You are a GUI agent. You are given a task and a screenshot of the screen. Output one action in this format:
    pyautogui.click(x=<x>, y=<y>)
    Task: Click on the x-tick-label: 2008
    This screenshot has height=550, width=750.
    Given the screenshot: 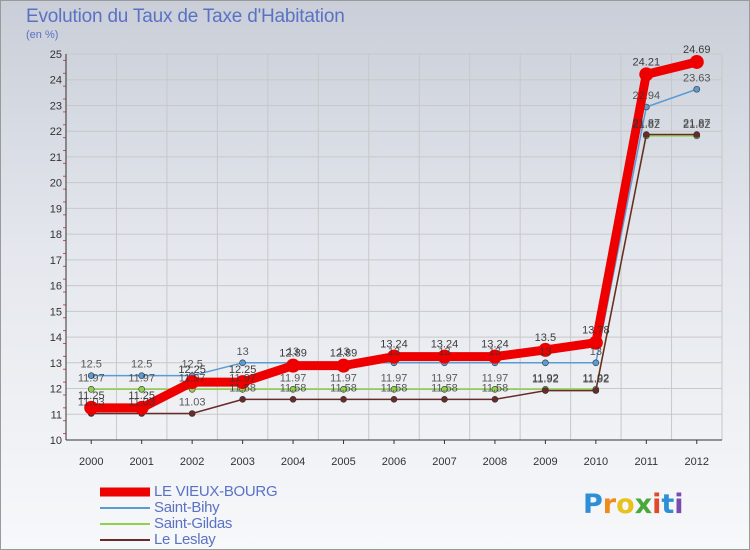 What is the action you would take?
    pyautogui.click(x=495, y=462)
    